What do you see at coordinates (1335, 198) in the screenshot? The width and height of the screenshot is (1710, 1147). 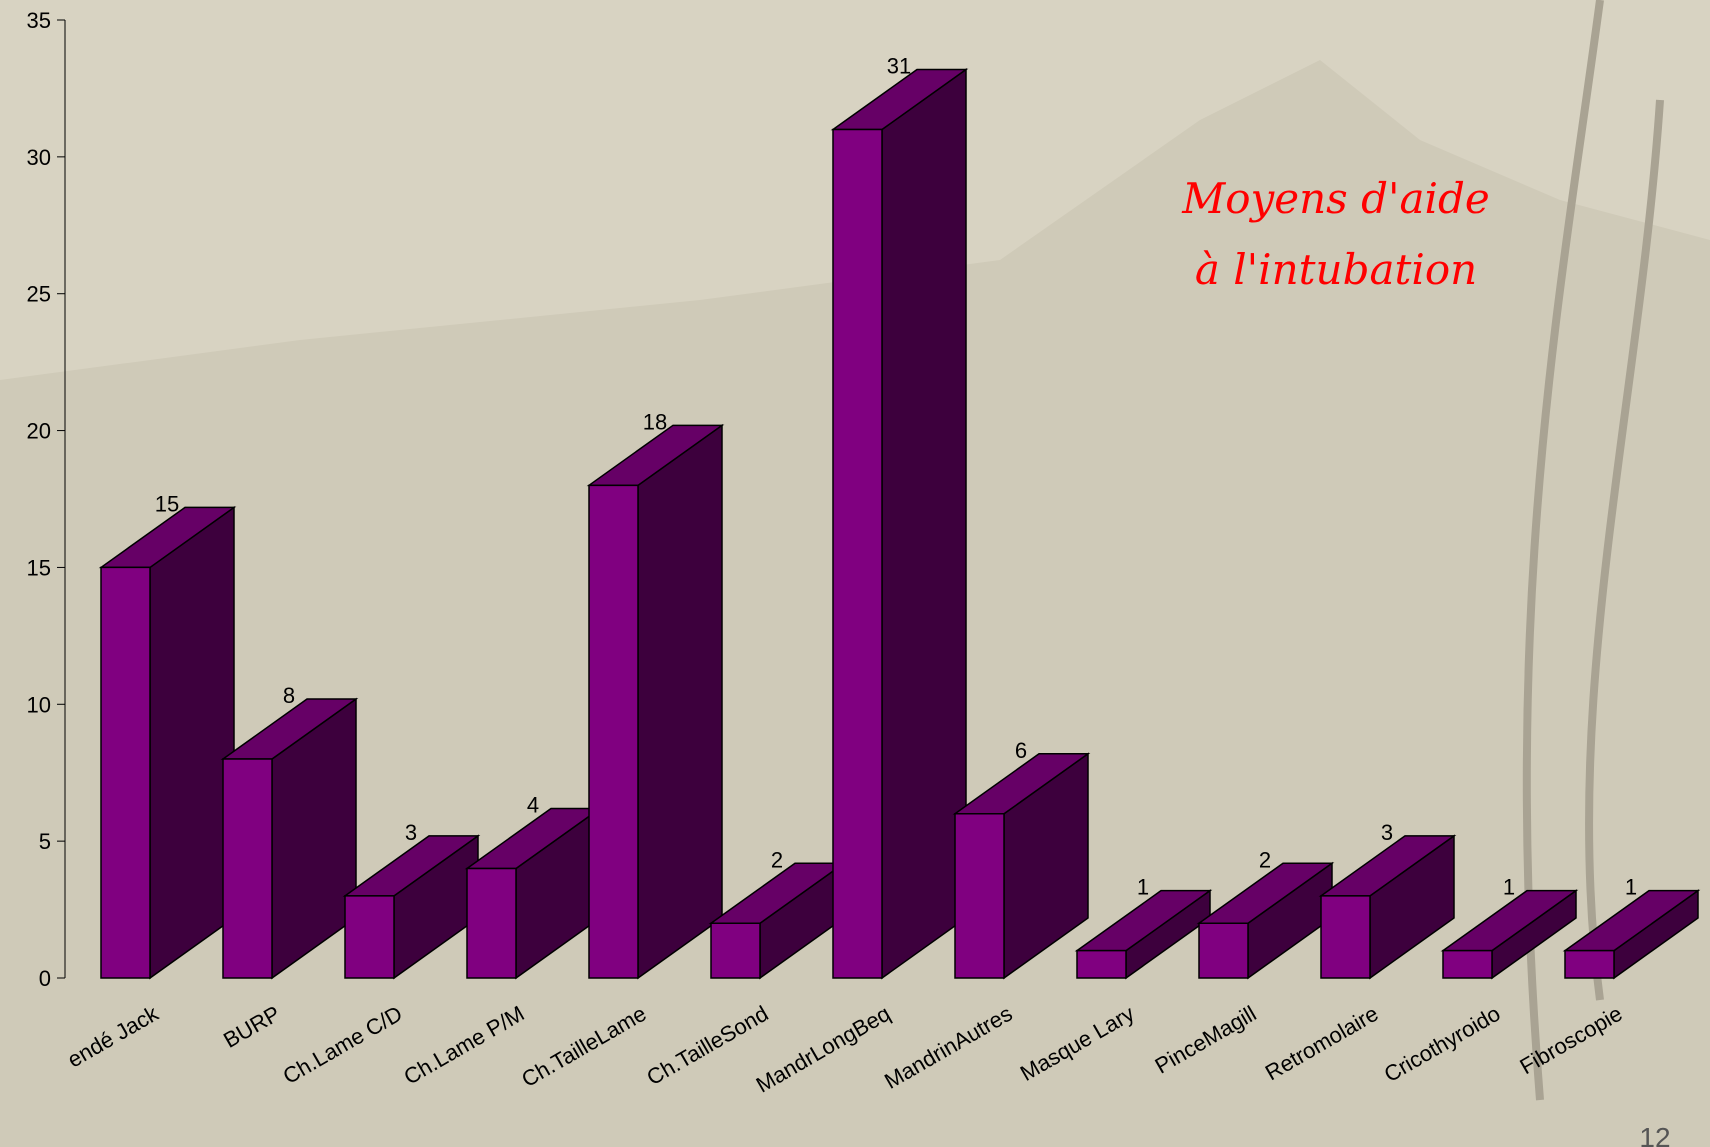 I see `chart-title: Moyens d'aide` at bounding box center [1335, 198].